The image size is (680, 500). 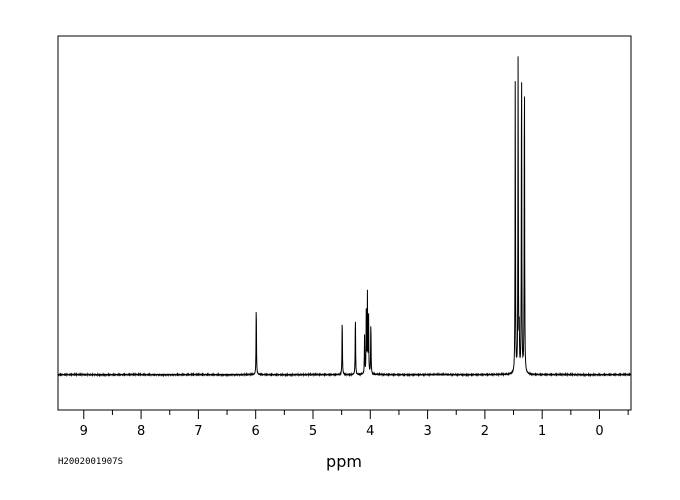 I want to click on x-axis-title: ppm, so click(x=344, y=461).